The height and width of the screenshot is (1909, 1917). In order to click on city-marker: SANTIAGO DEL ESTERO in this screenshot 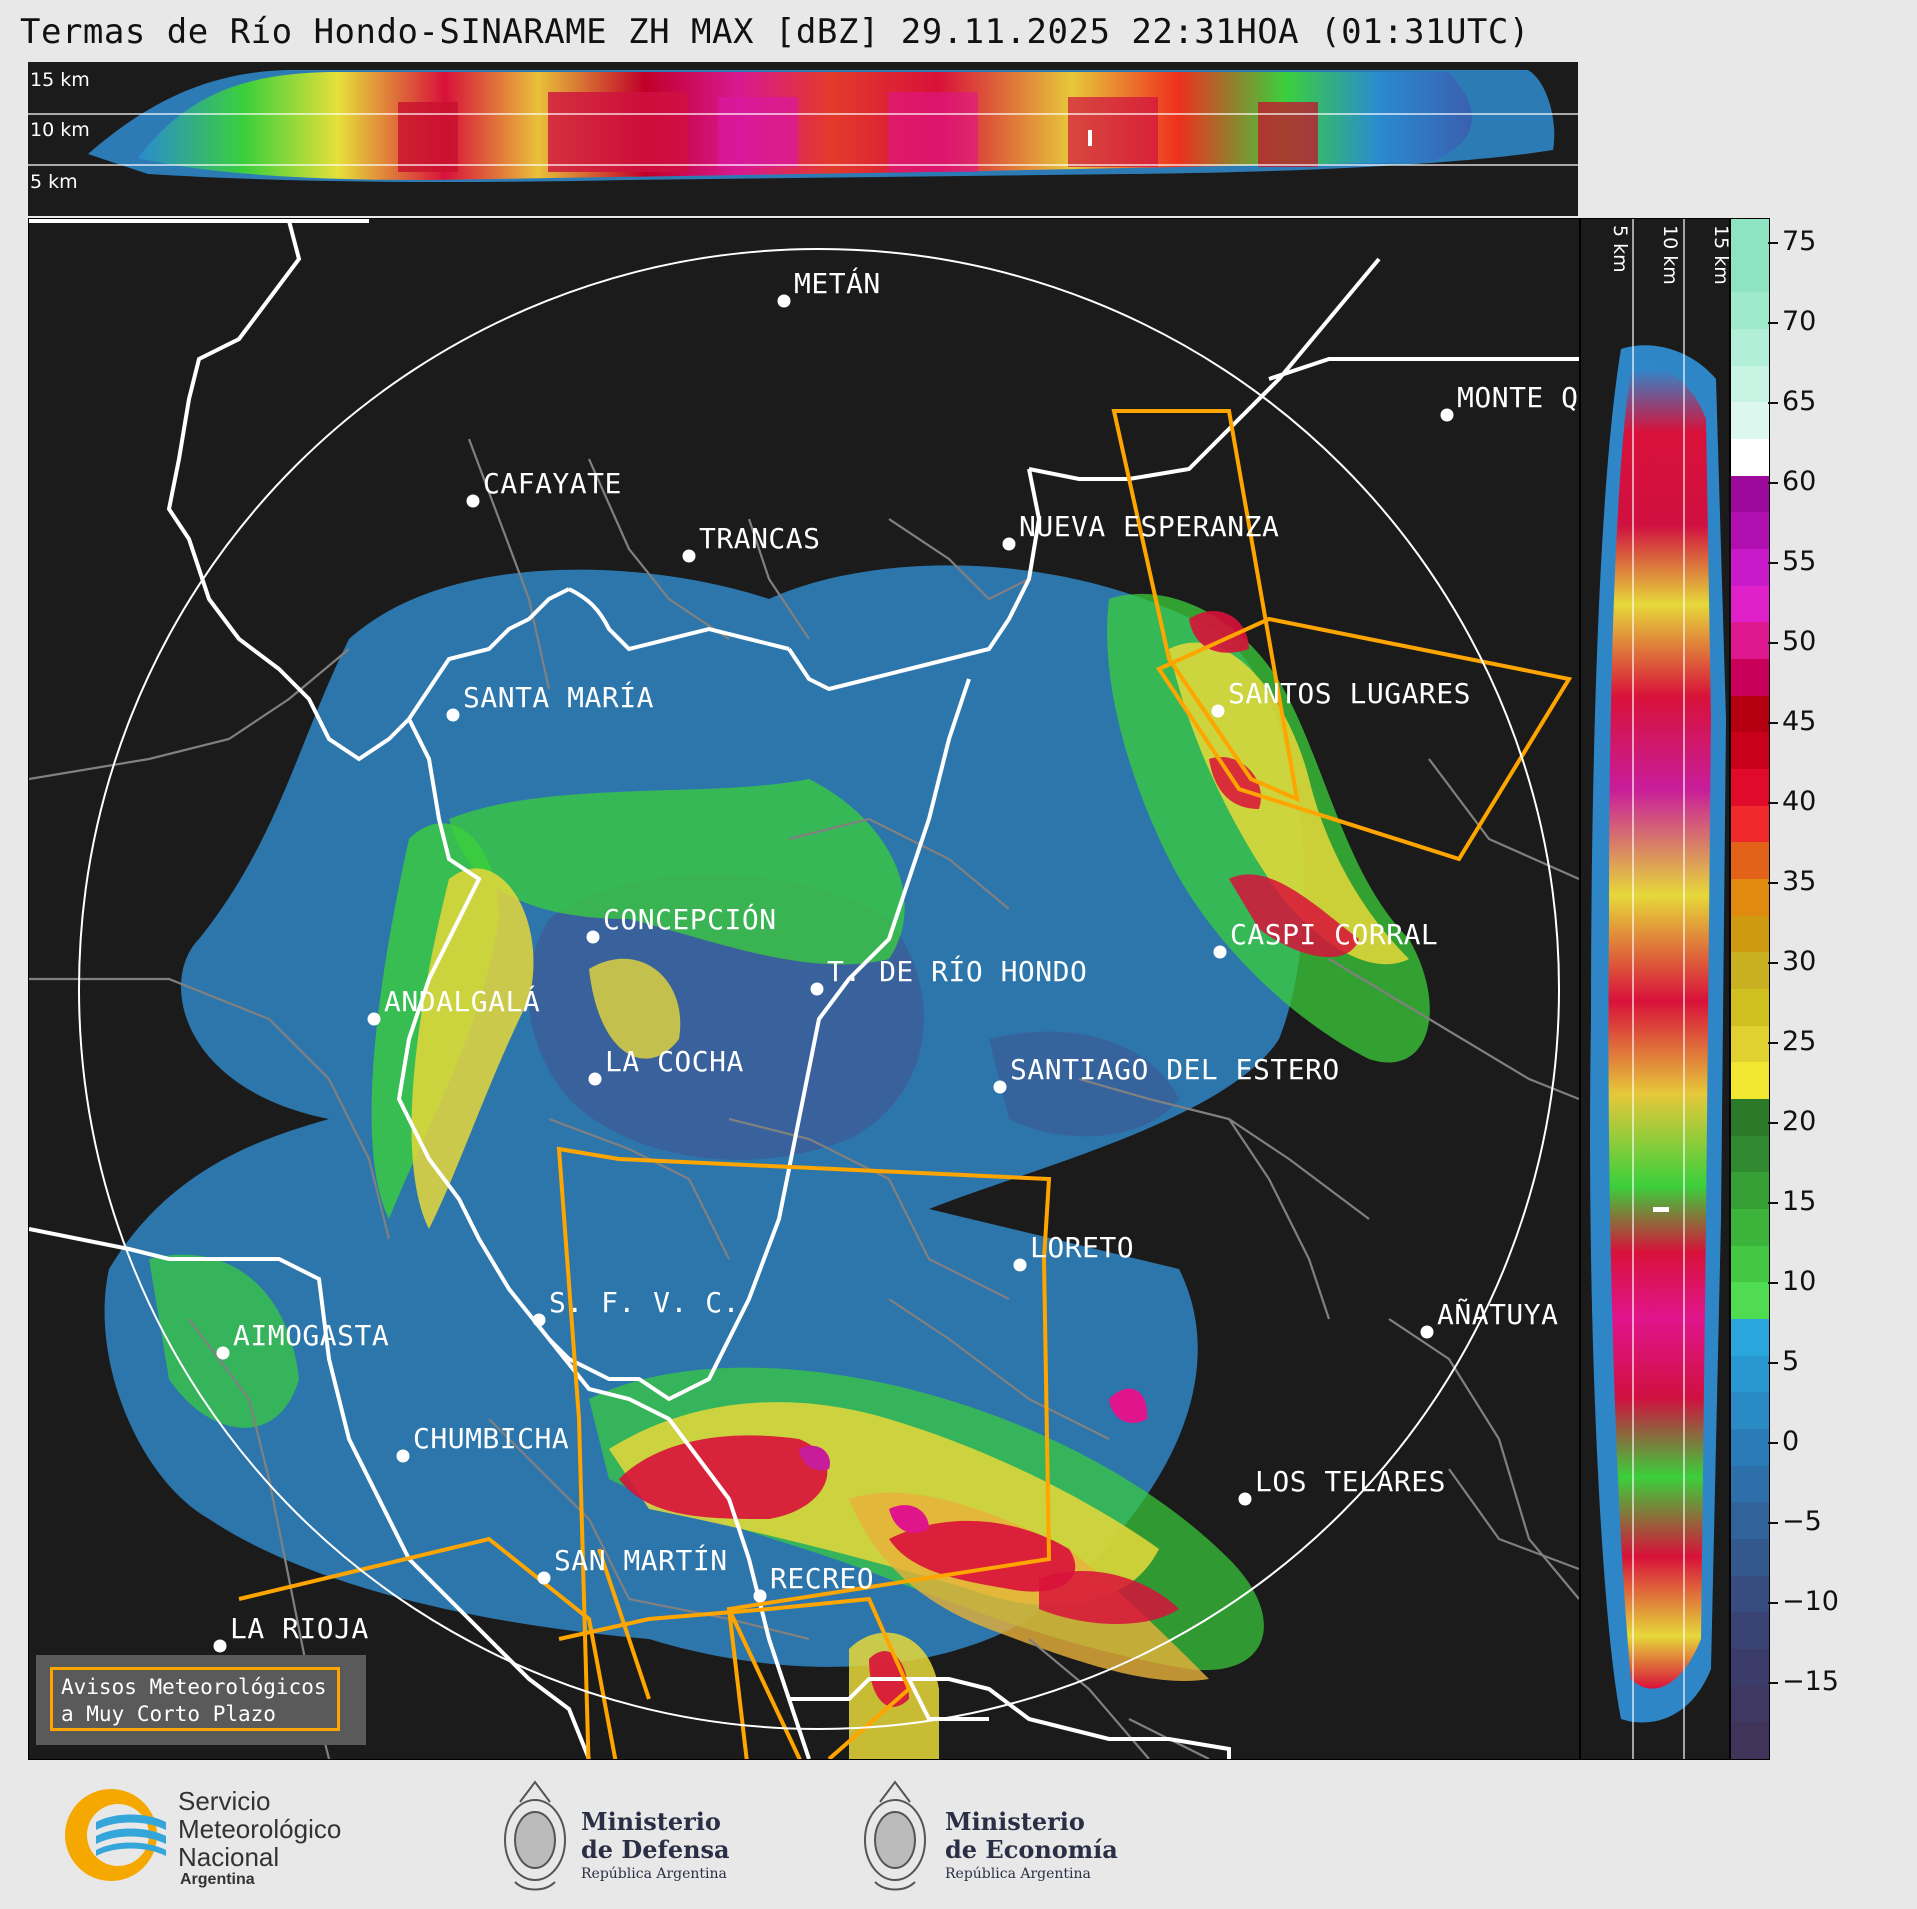, I will do `click(1166, 1073)`.